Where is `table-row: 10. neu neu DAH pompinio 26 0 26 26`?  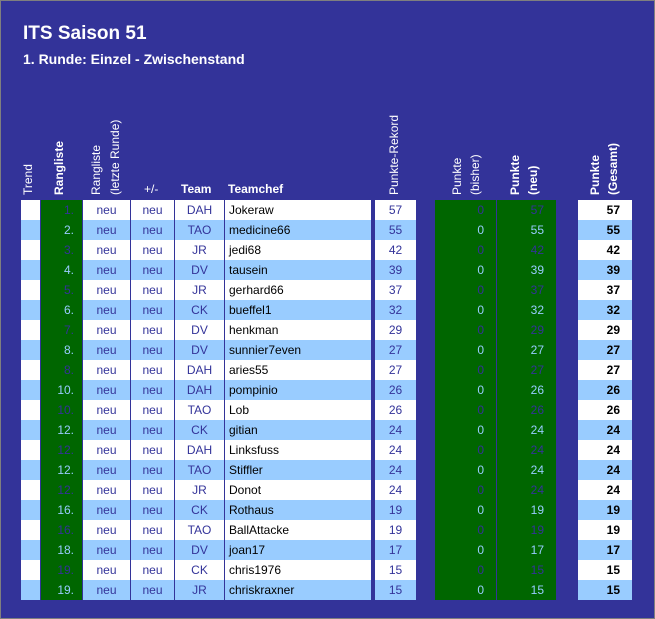 table-row: 10. neu neu DAH pompinio 26 0 26 26 is located at coordinates (327, 390).